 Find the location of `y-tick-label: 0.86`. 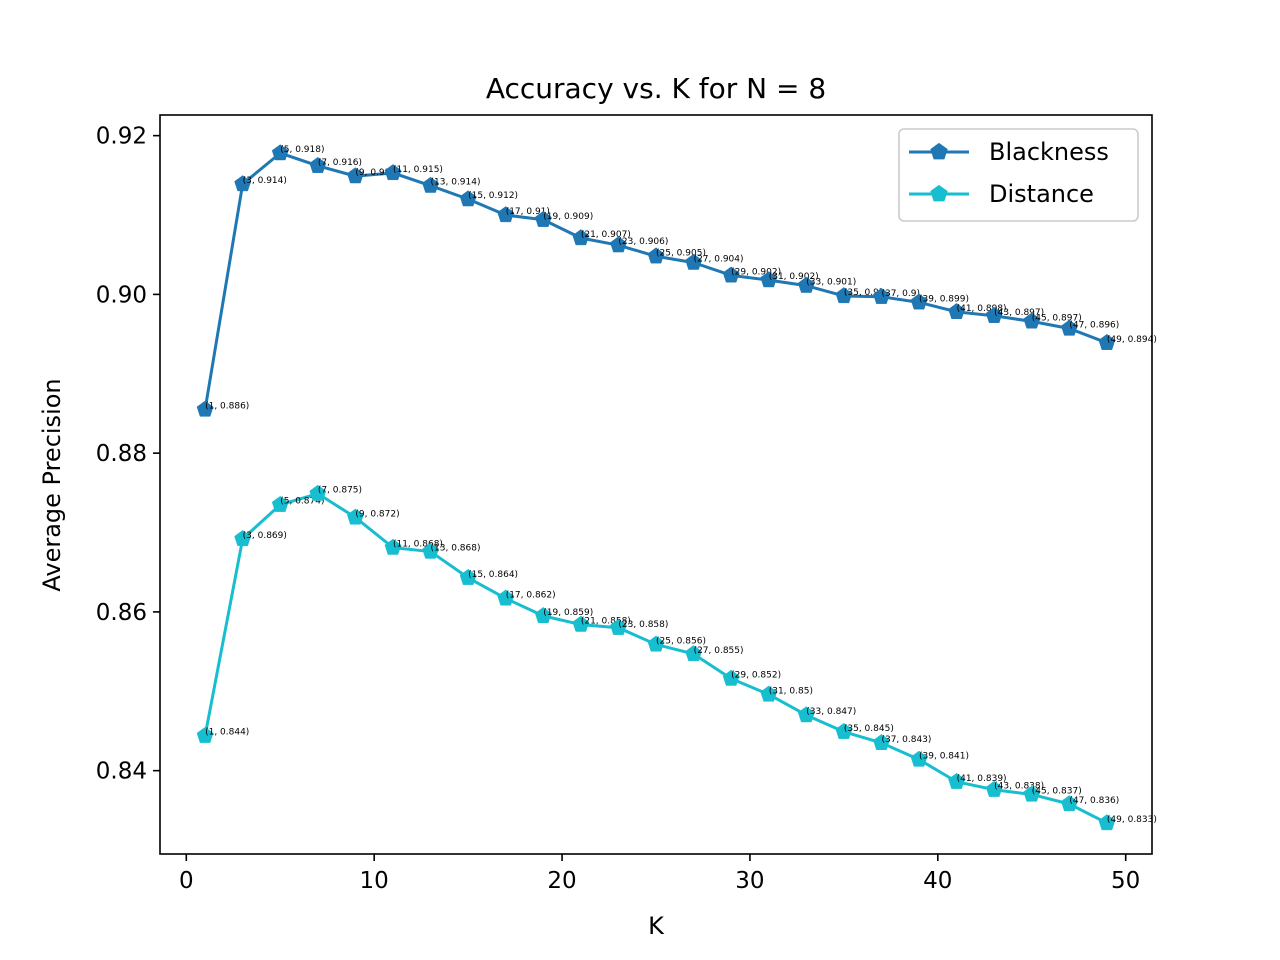

y-tick-label: 0.86 is located at coordinates (121, 613).